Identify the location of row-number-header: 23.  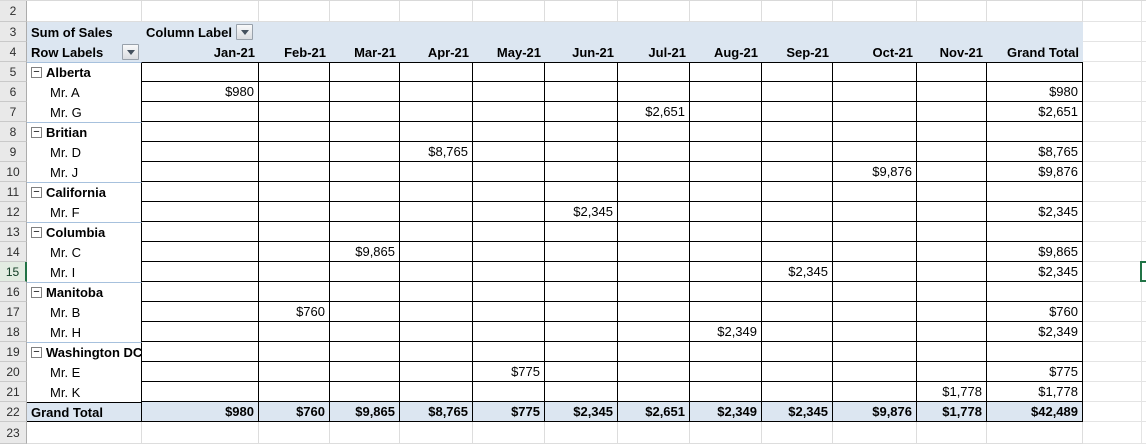
(13, 433).